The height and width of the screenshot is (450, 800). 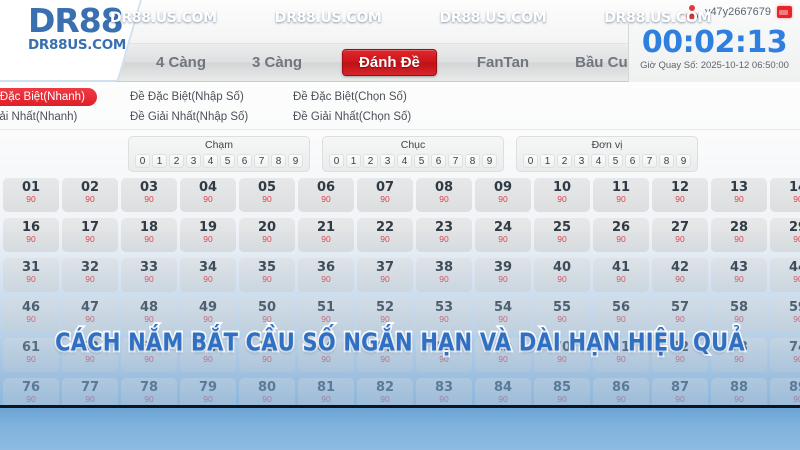 What do you see at coordinates (326, 274) in the screenshot?
I see `number-cell: 36 90` at bounding box center [326, 274].